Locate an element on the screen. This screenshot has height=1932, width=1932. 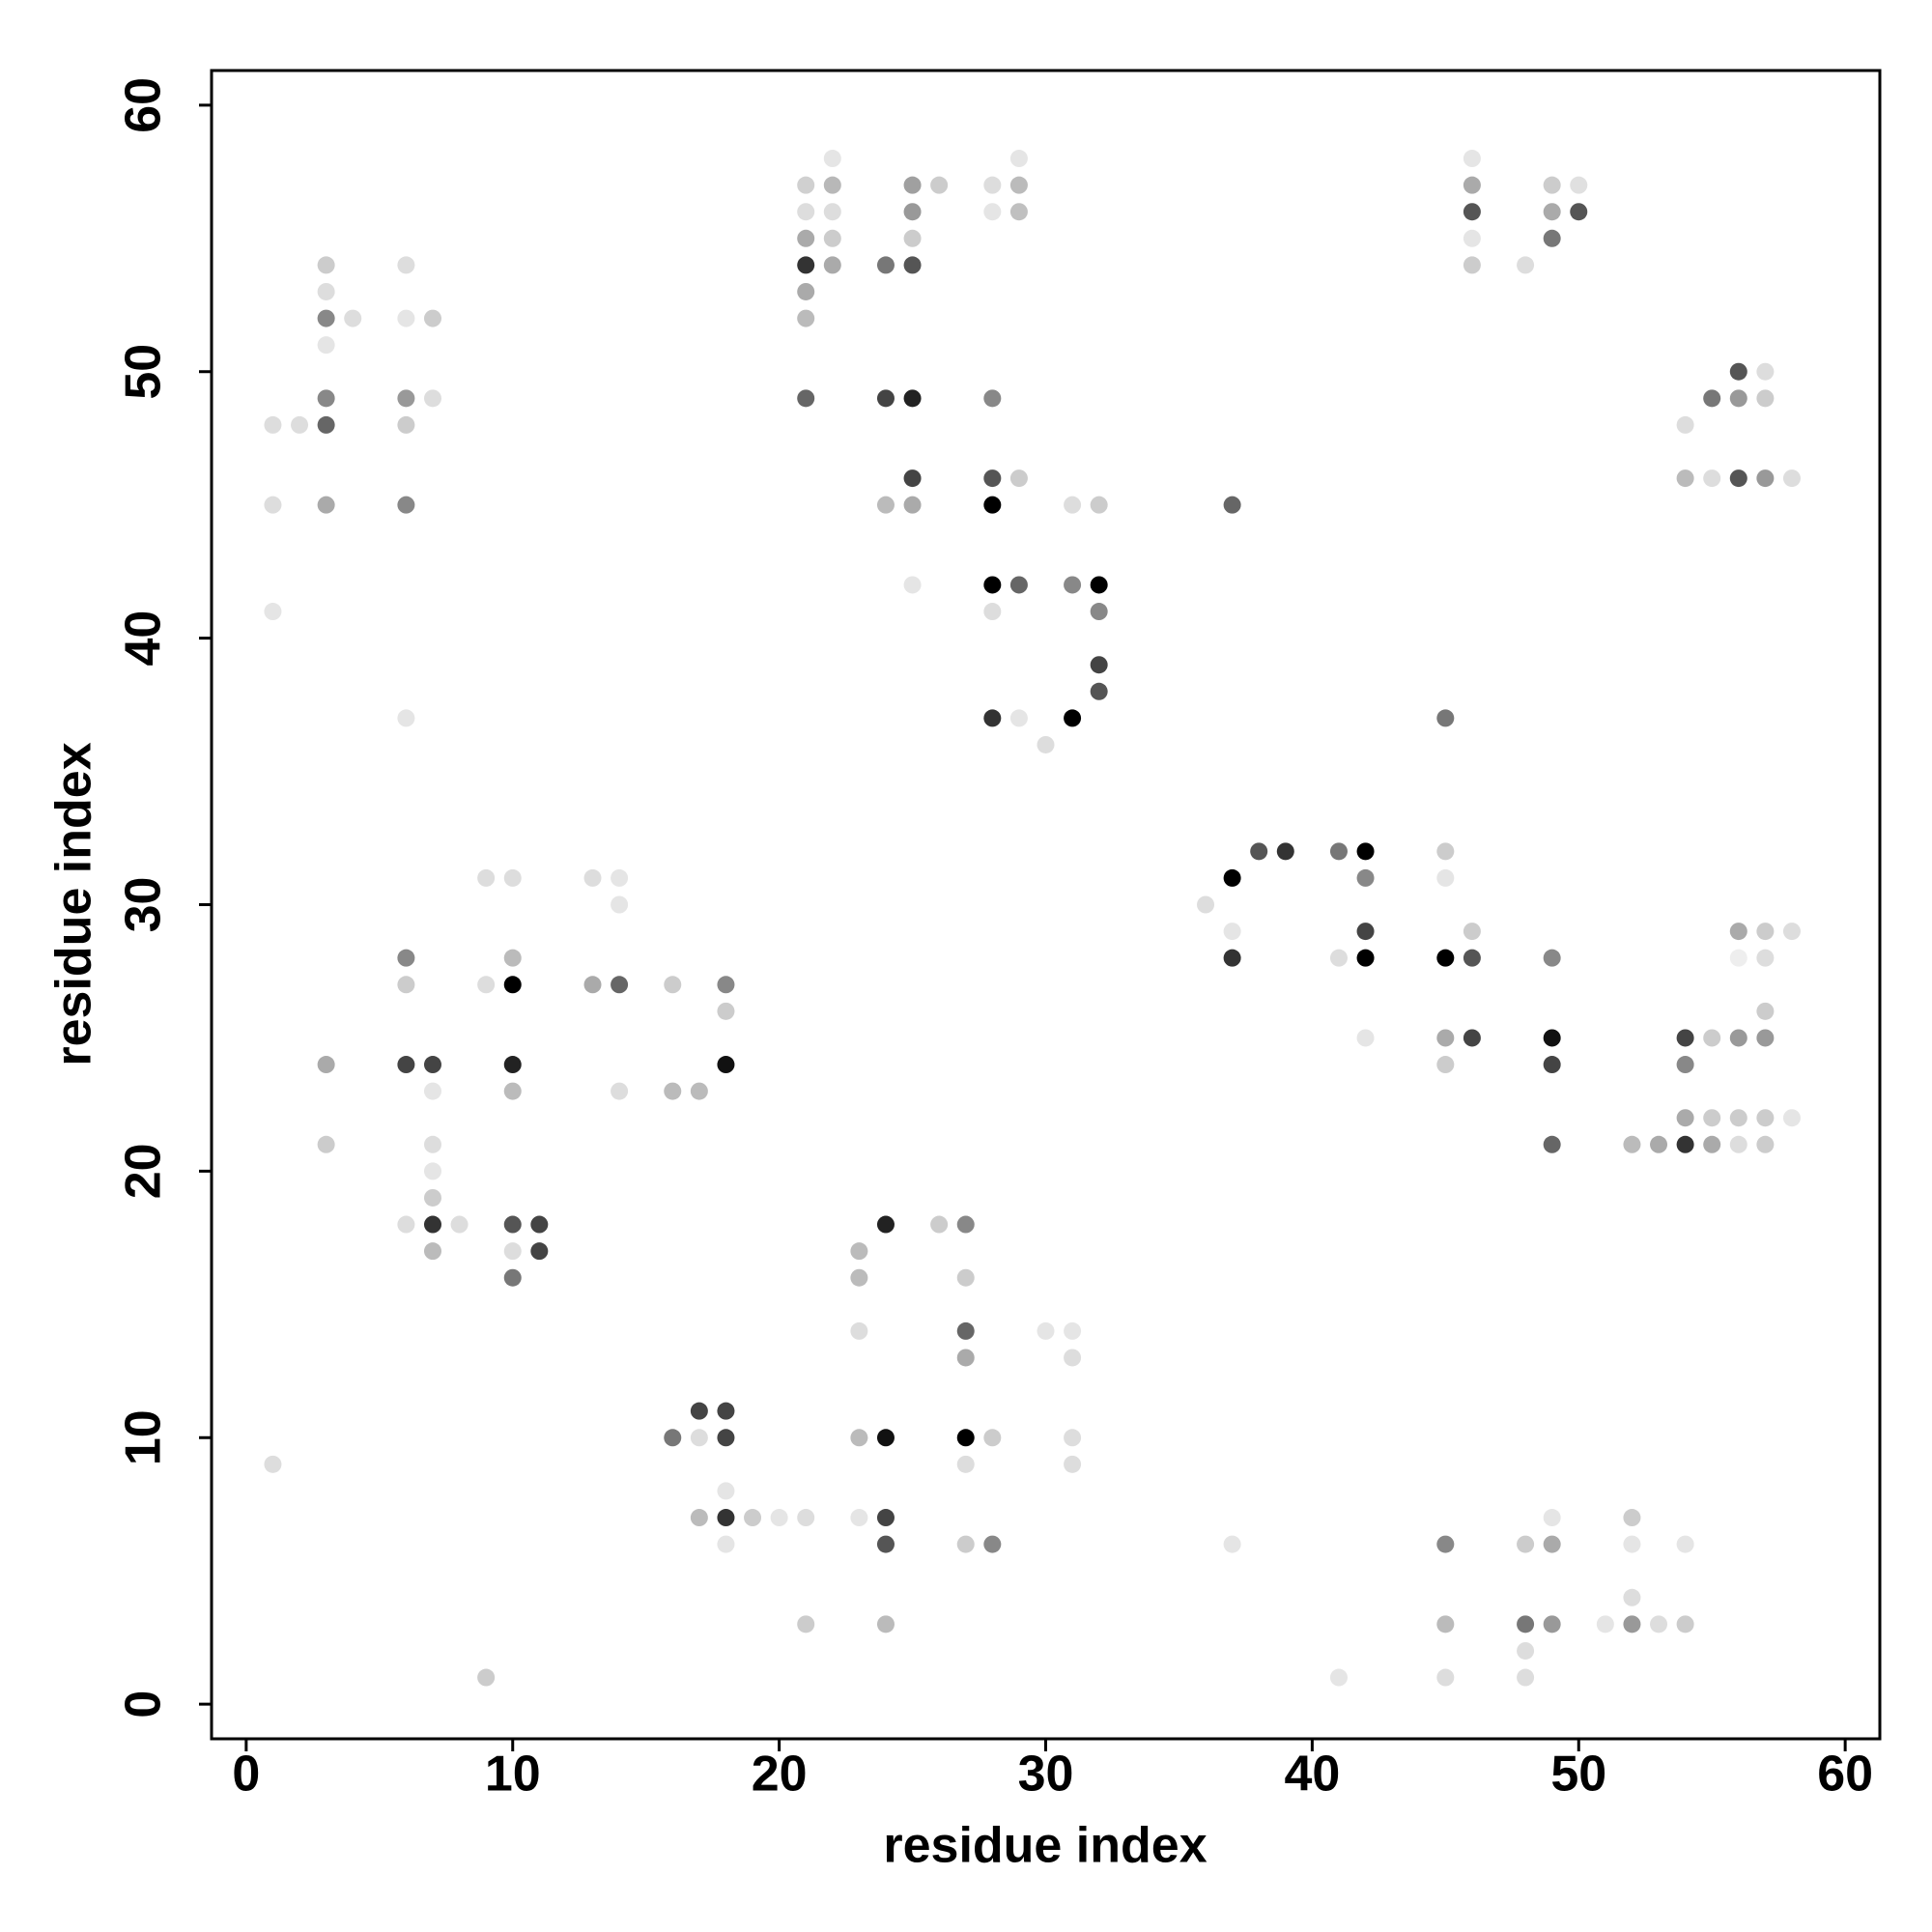
y-tick-label: 50 is located at coordinates (144, 372).